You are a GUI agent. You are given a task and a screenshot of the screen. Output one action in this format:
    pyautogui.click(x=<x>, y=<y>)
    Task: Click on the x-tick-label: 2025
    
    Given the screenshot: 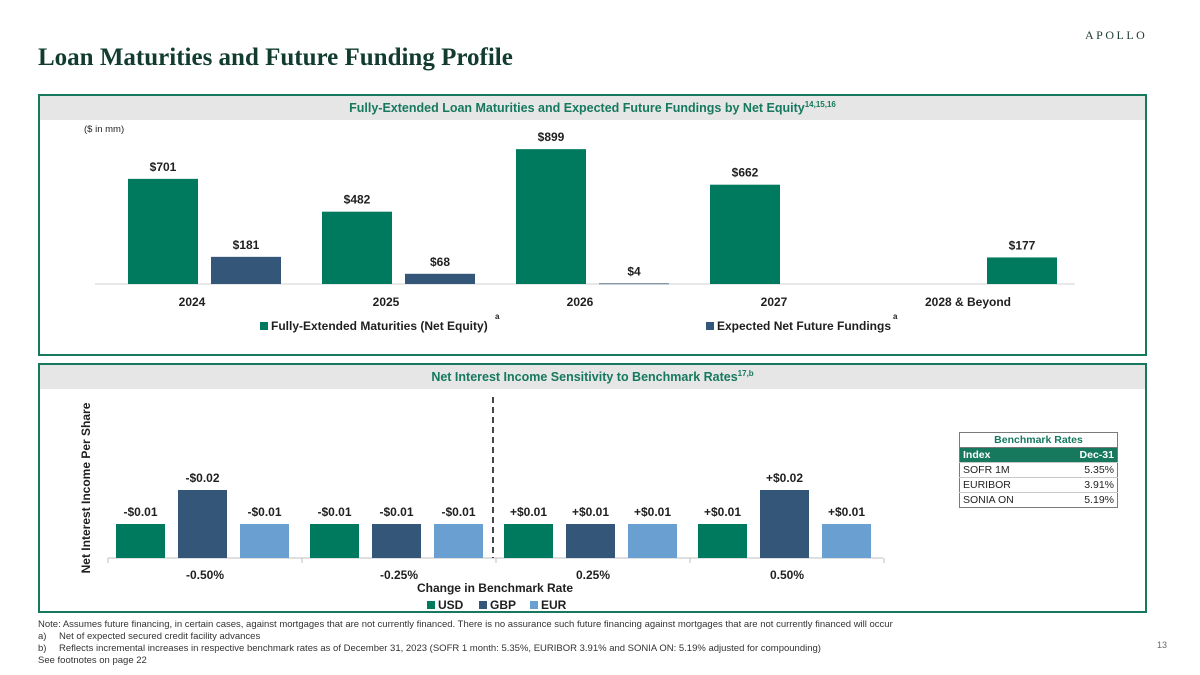 What is the action you would take?
    pyautogui.click(x=386, y=302)
    